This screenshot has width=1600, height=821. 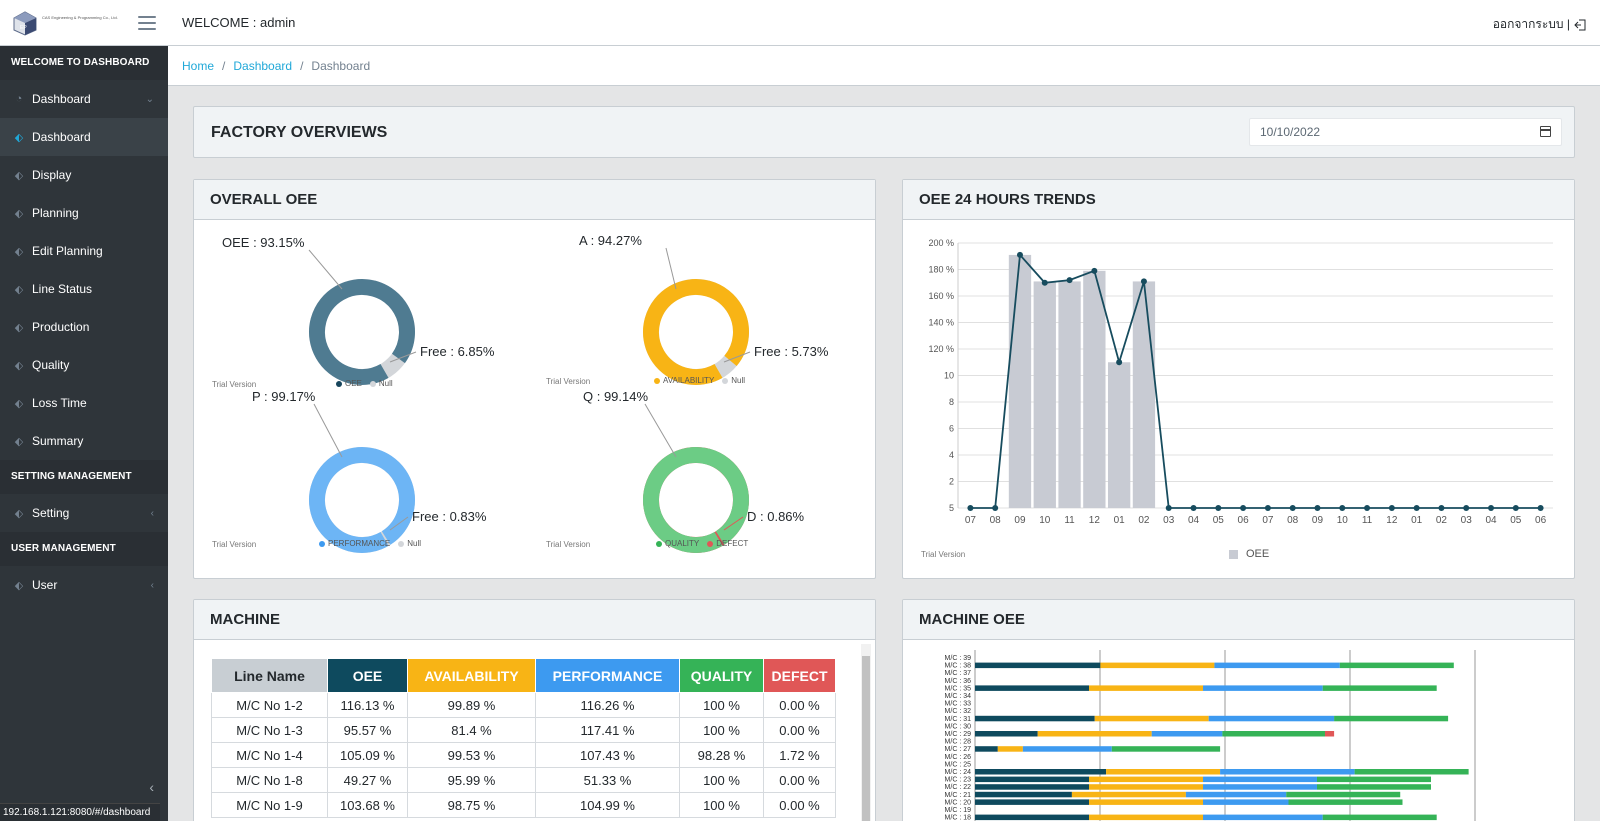 What do you see at coordinates (349, 383) in the screenshot?
I see `legend-item: OEE` at bounding box center [349, 383].